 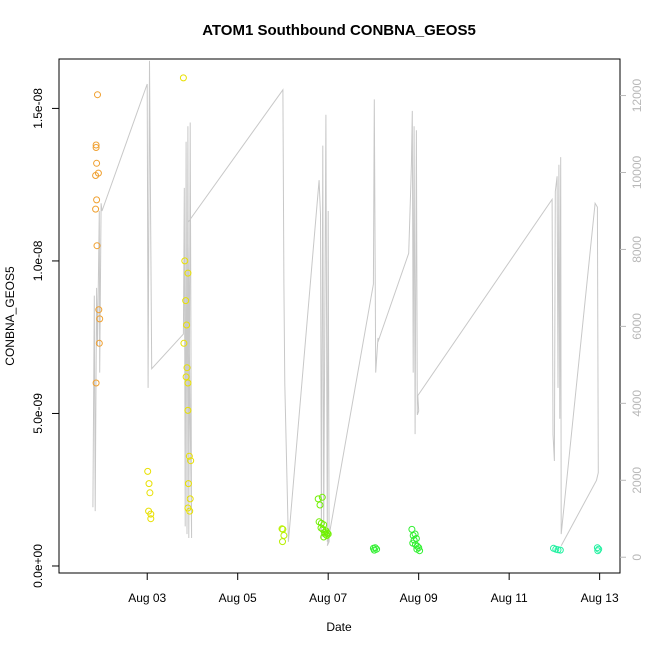 I want to click on x-tick-label: Aug 05, so click(x=238, y=598).